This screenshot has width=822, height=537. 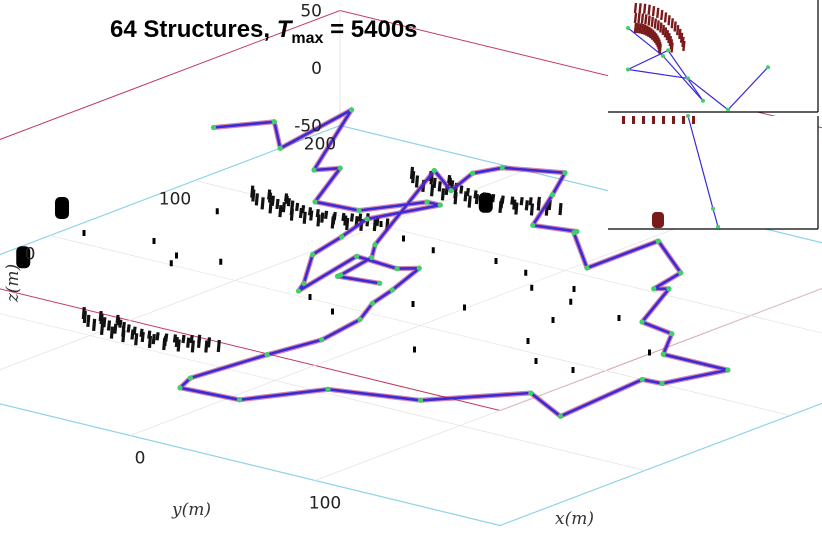 What do you see at coordinates (658, 172) in the screenshot?
I see `inset-bottom-marks` at bounding box center [658, 172].